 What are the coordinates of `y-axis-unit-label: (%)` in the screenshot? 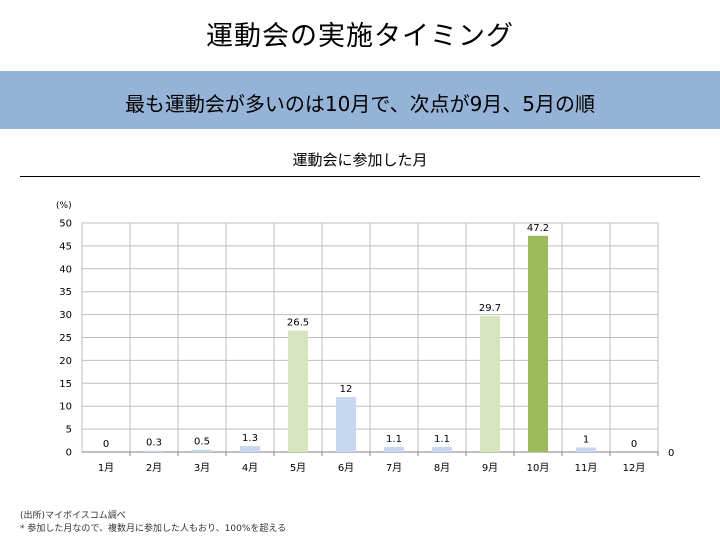 It's located at (64, 206).